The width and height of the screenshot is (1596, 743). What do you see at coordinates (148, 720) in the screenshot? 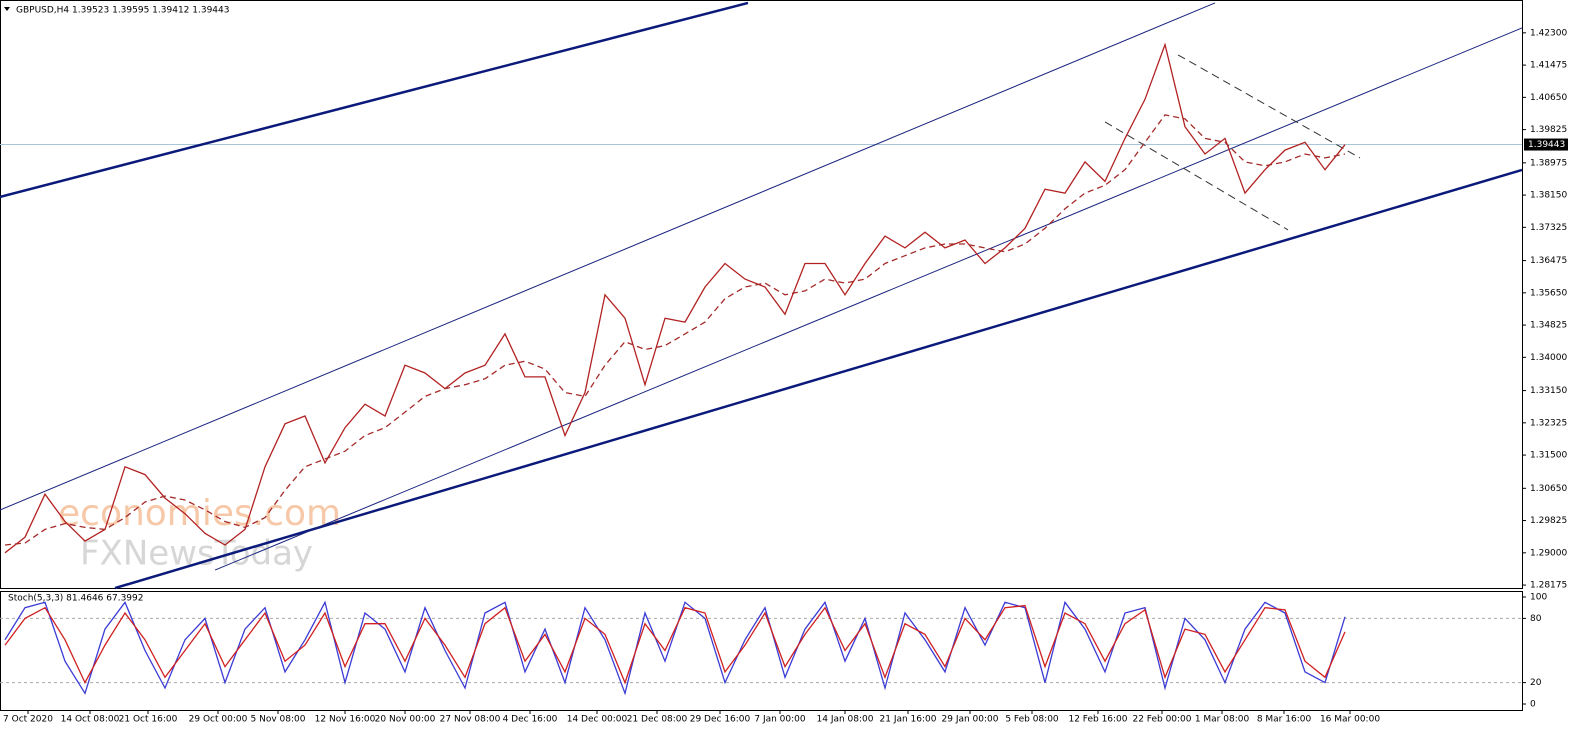
I see `x-tick-label: 21 Oct 16:00` at bounding box center [148, 720].